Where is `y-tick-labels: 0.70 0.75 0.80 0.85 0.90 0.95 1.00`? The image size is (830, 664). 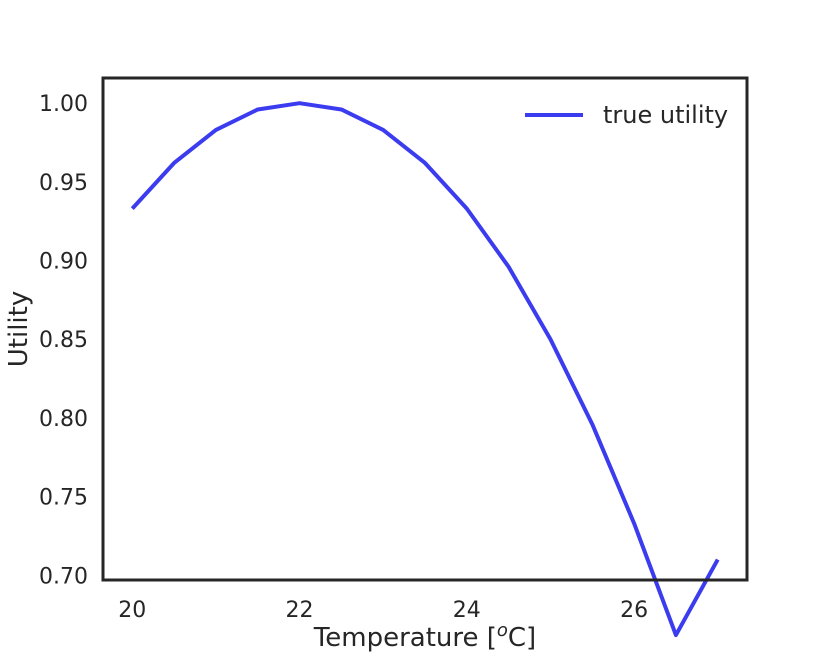 y-tick-labels: 0.70 0.75 0.80 0.85 0.90 0.95 1.00 is located at coordinates (63, 340).